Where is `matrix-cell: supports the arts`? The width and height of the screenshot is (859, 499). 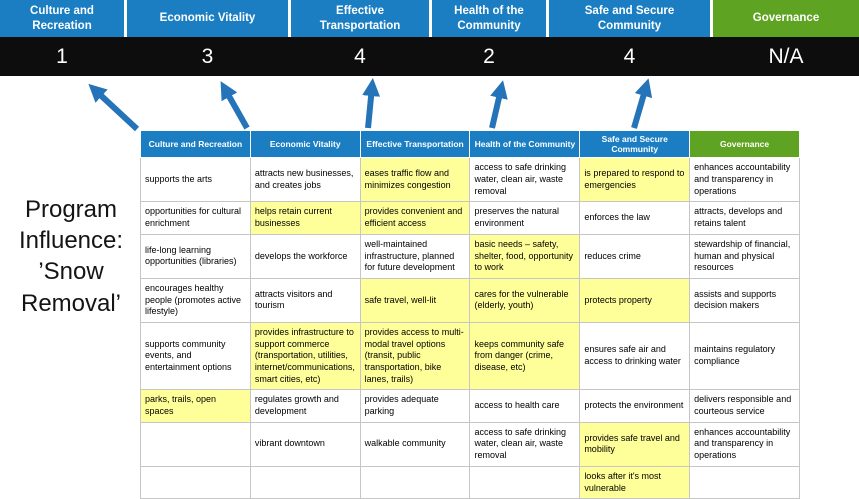 matrix-cell: supports the arts is located at coordinates (195, 180).